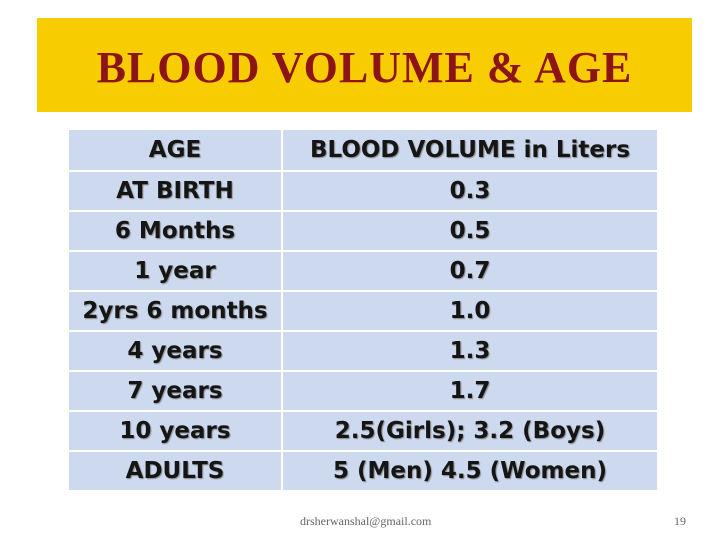 This screenshot has width=728, height=546. What do you see at coordinates (470, 431) in the screenshot?
I see `table-cell: 2.5(Girls); 3.2 (Boys)` at bounding box center [470, 431].